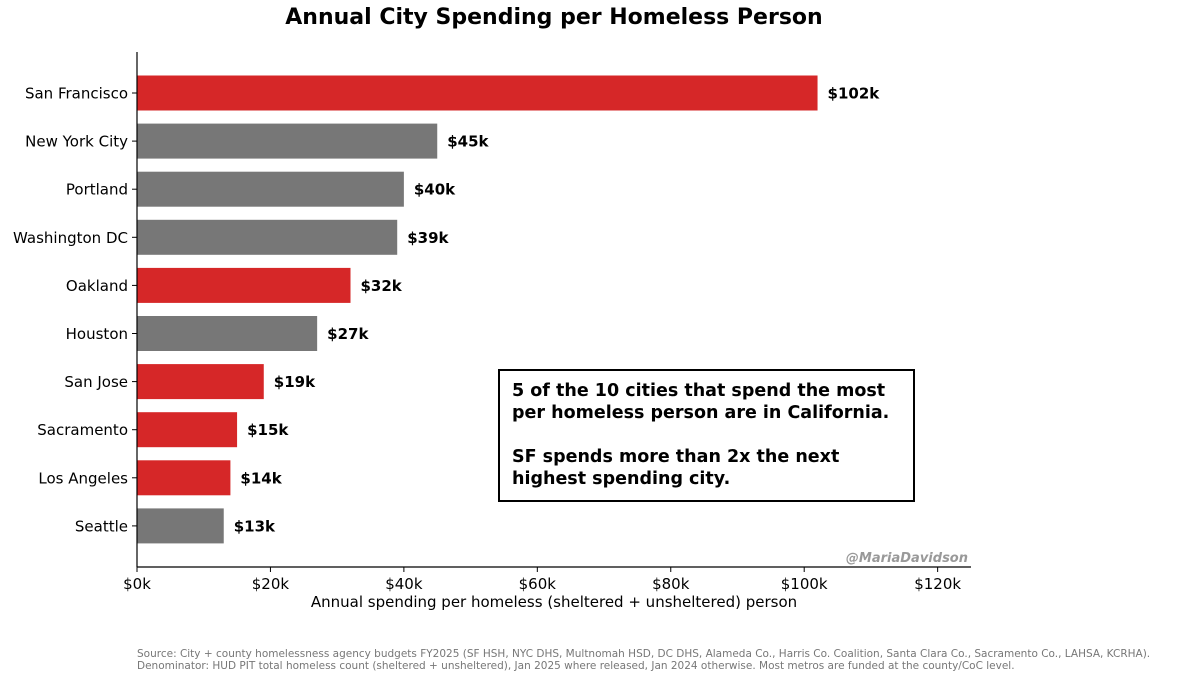  Describe the element at coordinates (348, 334) in the screenshot. I see `bar-value-label: $27k` at that location.